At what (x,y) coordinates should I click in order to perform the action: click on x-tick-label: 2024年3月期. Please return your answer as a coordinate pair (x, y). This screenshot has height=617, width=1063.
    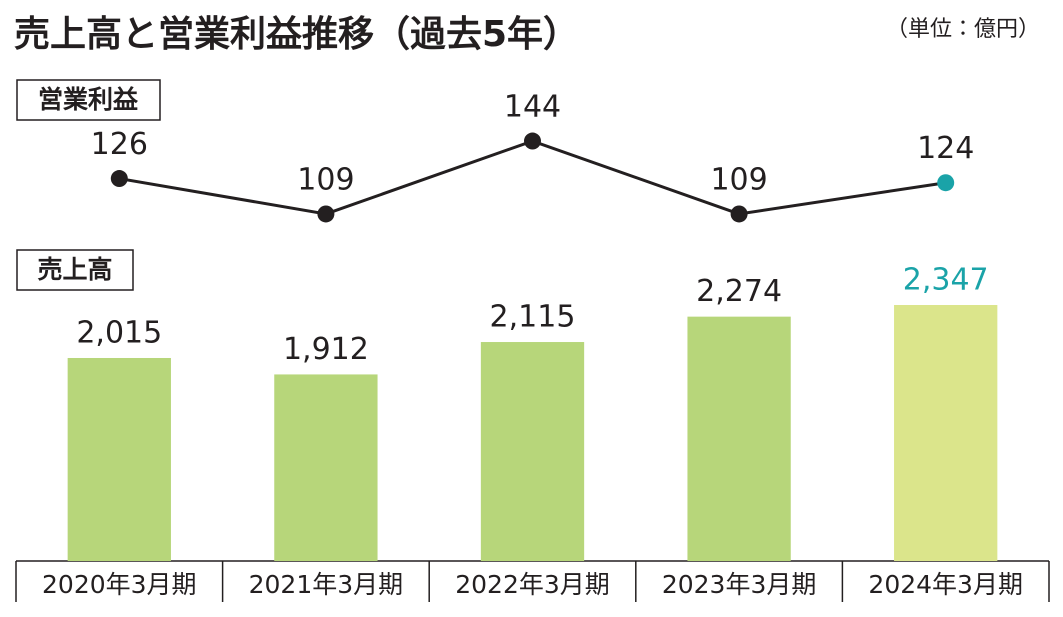
    Looking at the image, I should click on (945, 584).